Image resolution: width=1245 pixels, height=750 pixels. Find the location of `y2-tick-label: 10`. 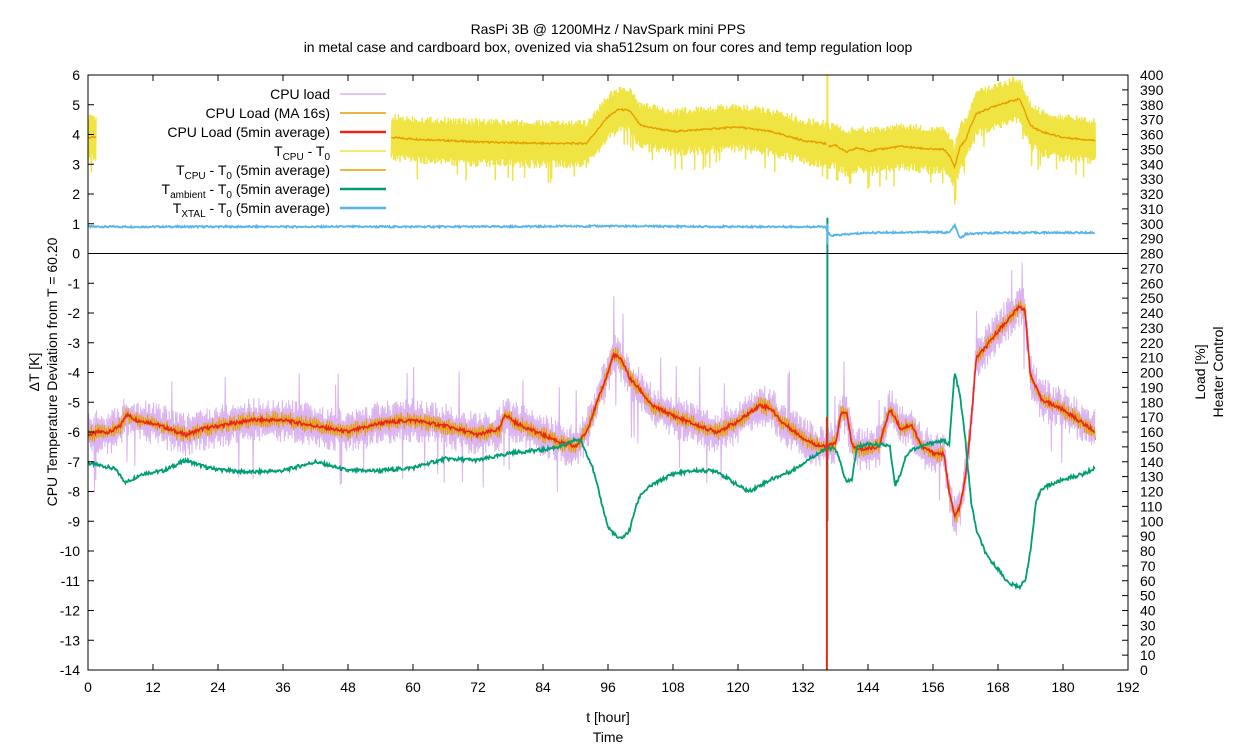

y2-tick-label: 10 is located at coordinates (1148, 655).